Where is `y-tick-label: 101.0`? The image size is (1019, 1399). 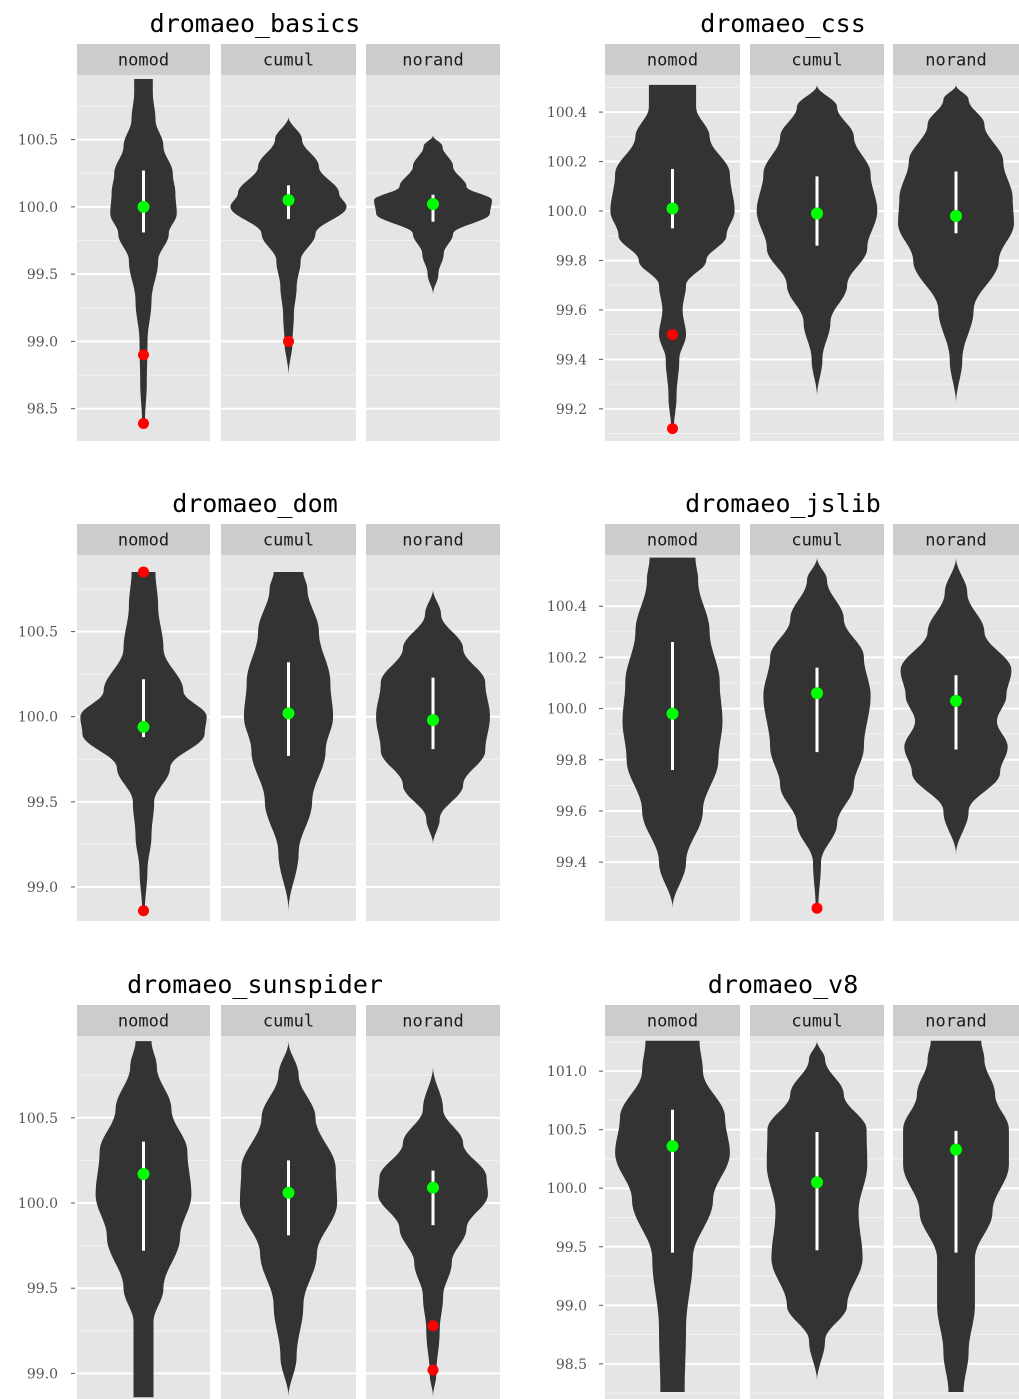 y-tick-label: 101.0 is located at coordinates (567, 1072).